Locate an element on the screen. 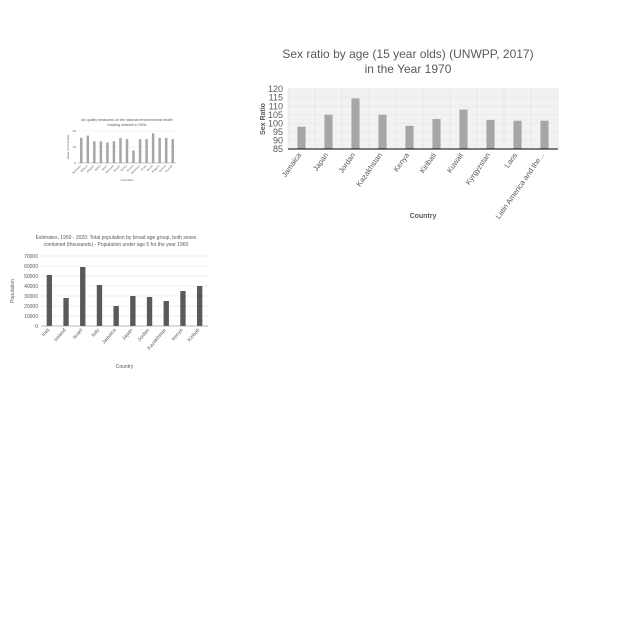 The width and height of the screenshot is (640, 640). x-tick-label: Botswana is located at coordinates (135, 168).